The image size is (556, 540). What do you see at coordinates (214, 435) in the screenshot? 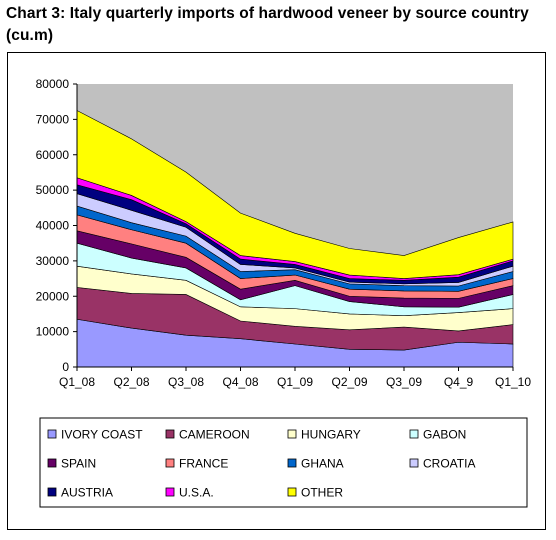
I see `legend-label: CAMEROON` at bounding box center [214, 435].